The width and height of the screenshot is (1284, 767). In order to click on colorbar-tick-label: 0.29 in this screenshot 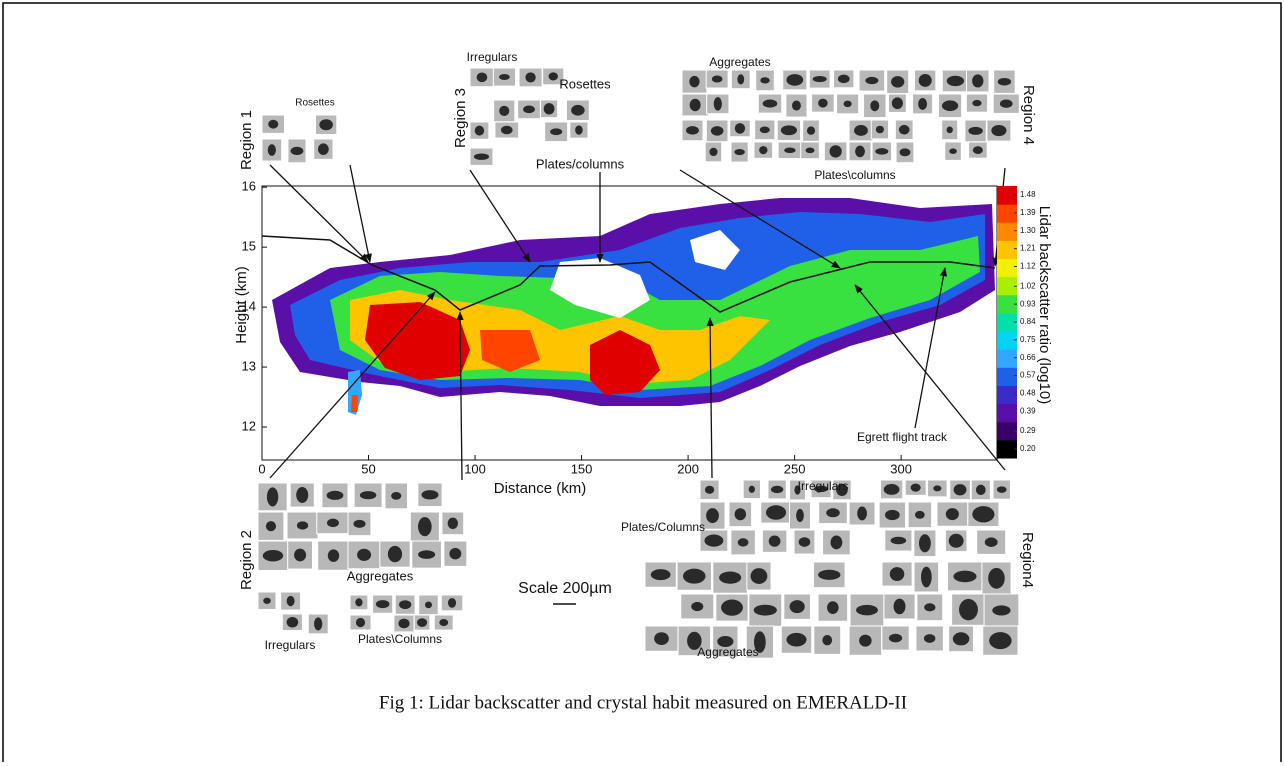, I will do `click(1028, 430)`.